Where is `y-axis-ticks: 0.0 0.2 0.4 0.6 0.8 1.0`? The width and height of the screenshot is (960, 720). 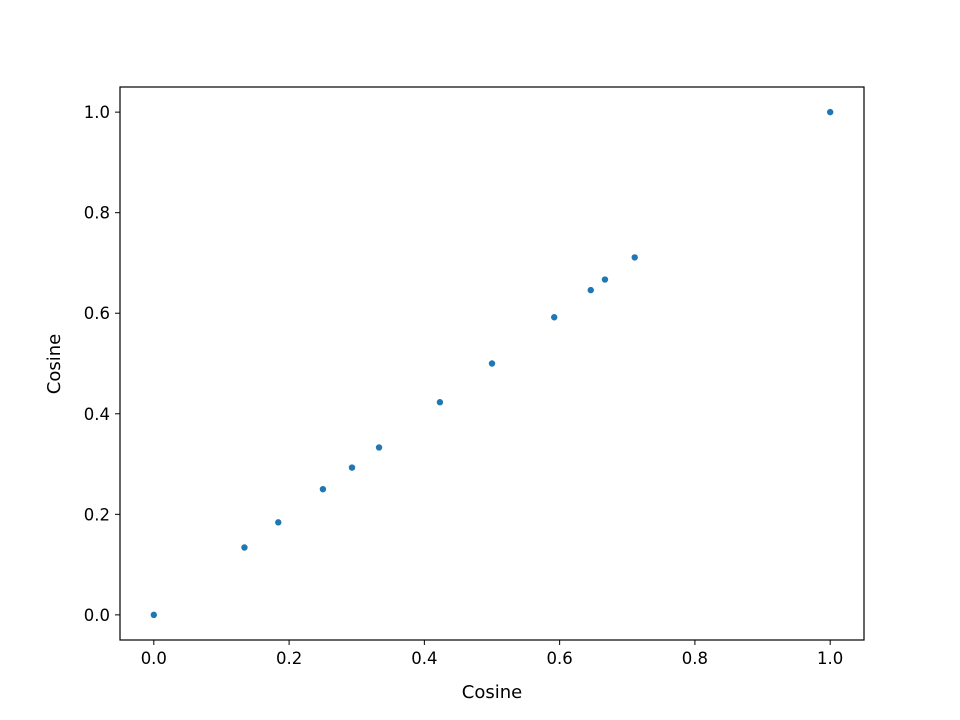
y-axis-ticks: 0.0 0.2 0.4 0.6 0.8 1.0 is located at coordinates (102, 364).